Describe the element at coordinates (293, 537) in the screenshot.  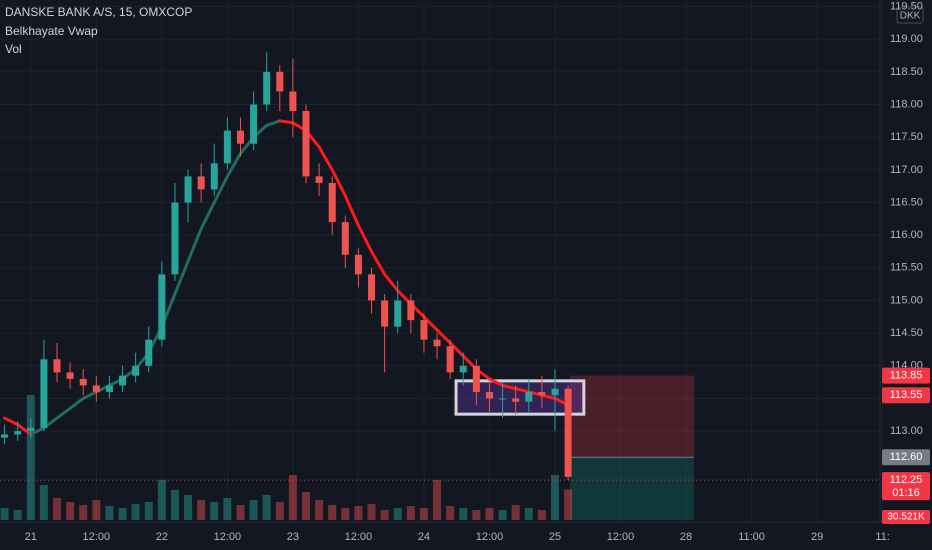
I see `x-tick-label: 23` at that location.